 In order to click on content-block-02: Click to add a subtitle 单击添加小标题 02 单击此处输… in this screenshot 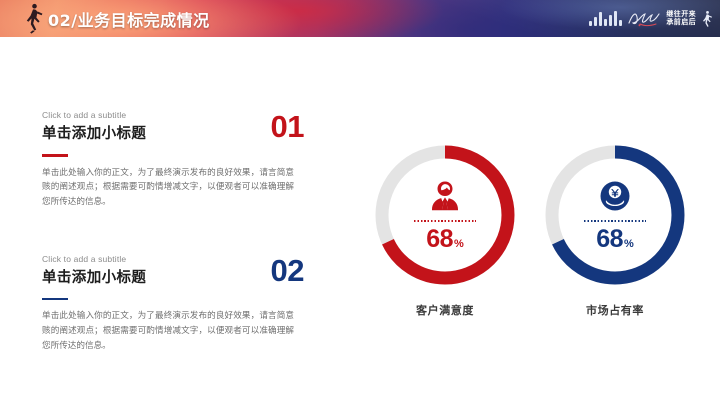, I will do `click(173, 303)`.